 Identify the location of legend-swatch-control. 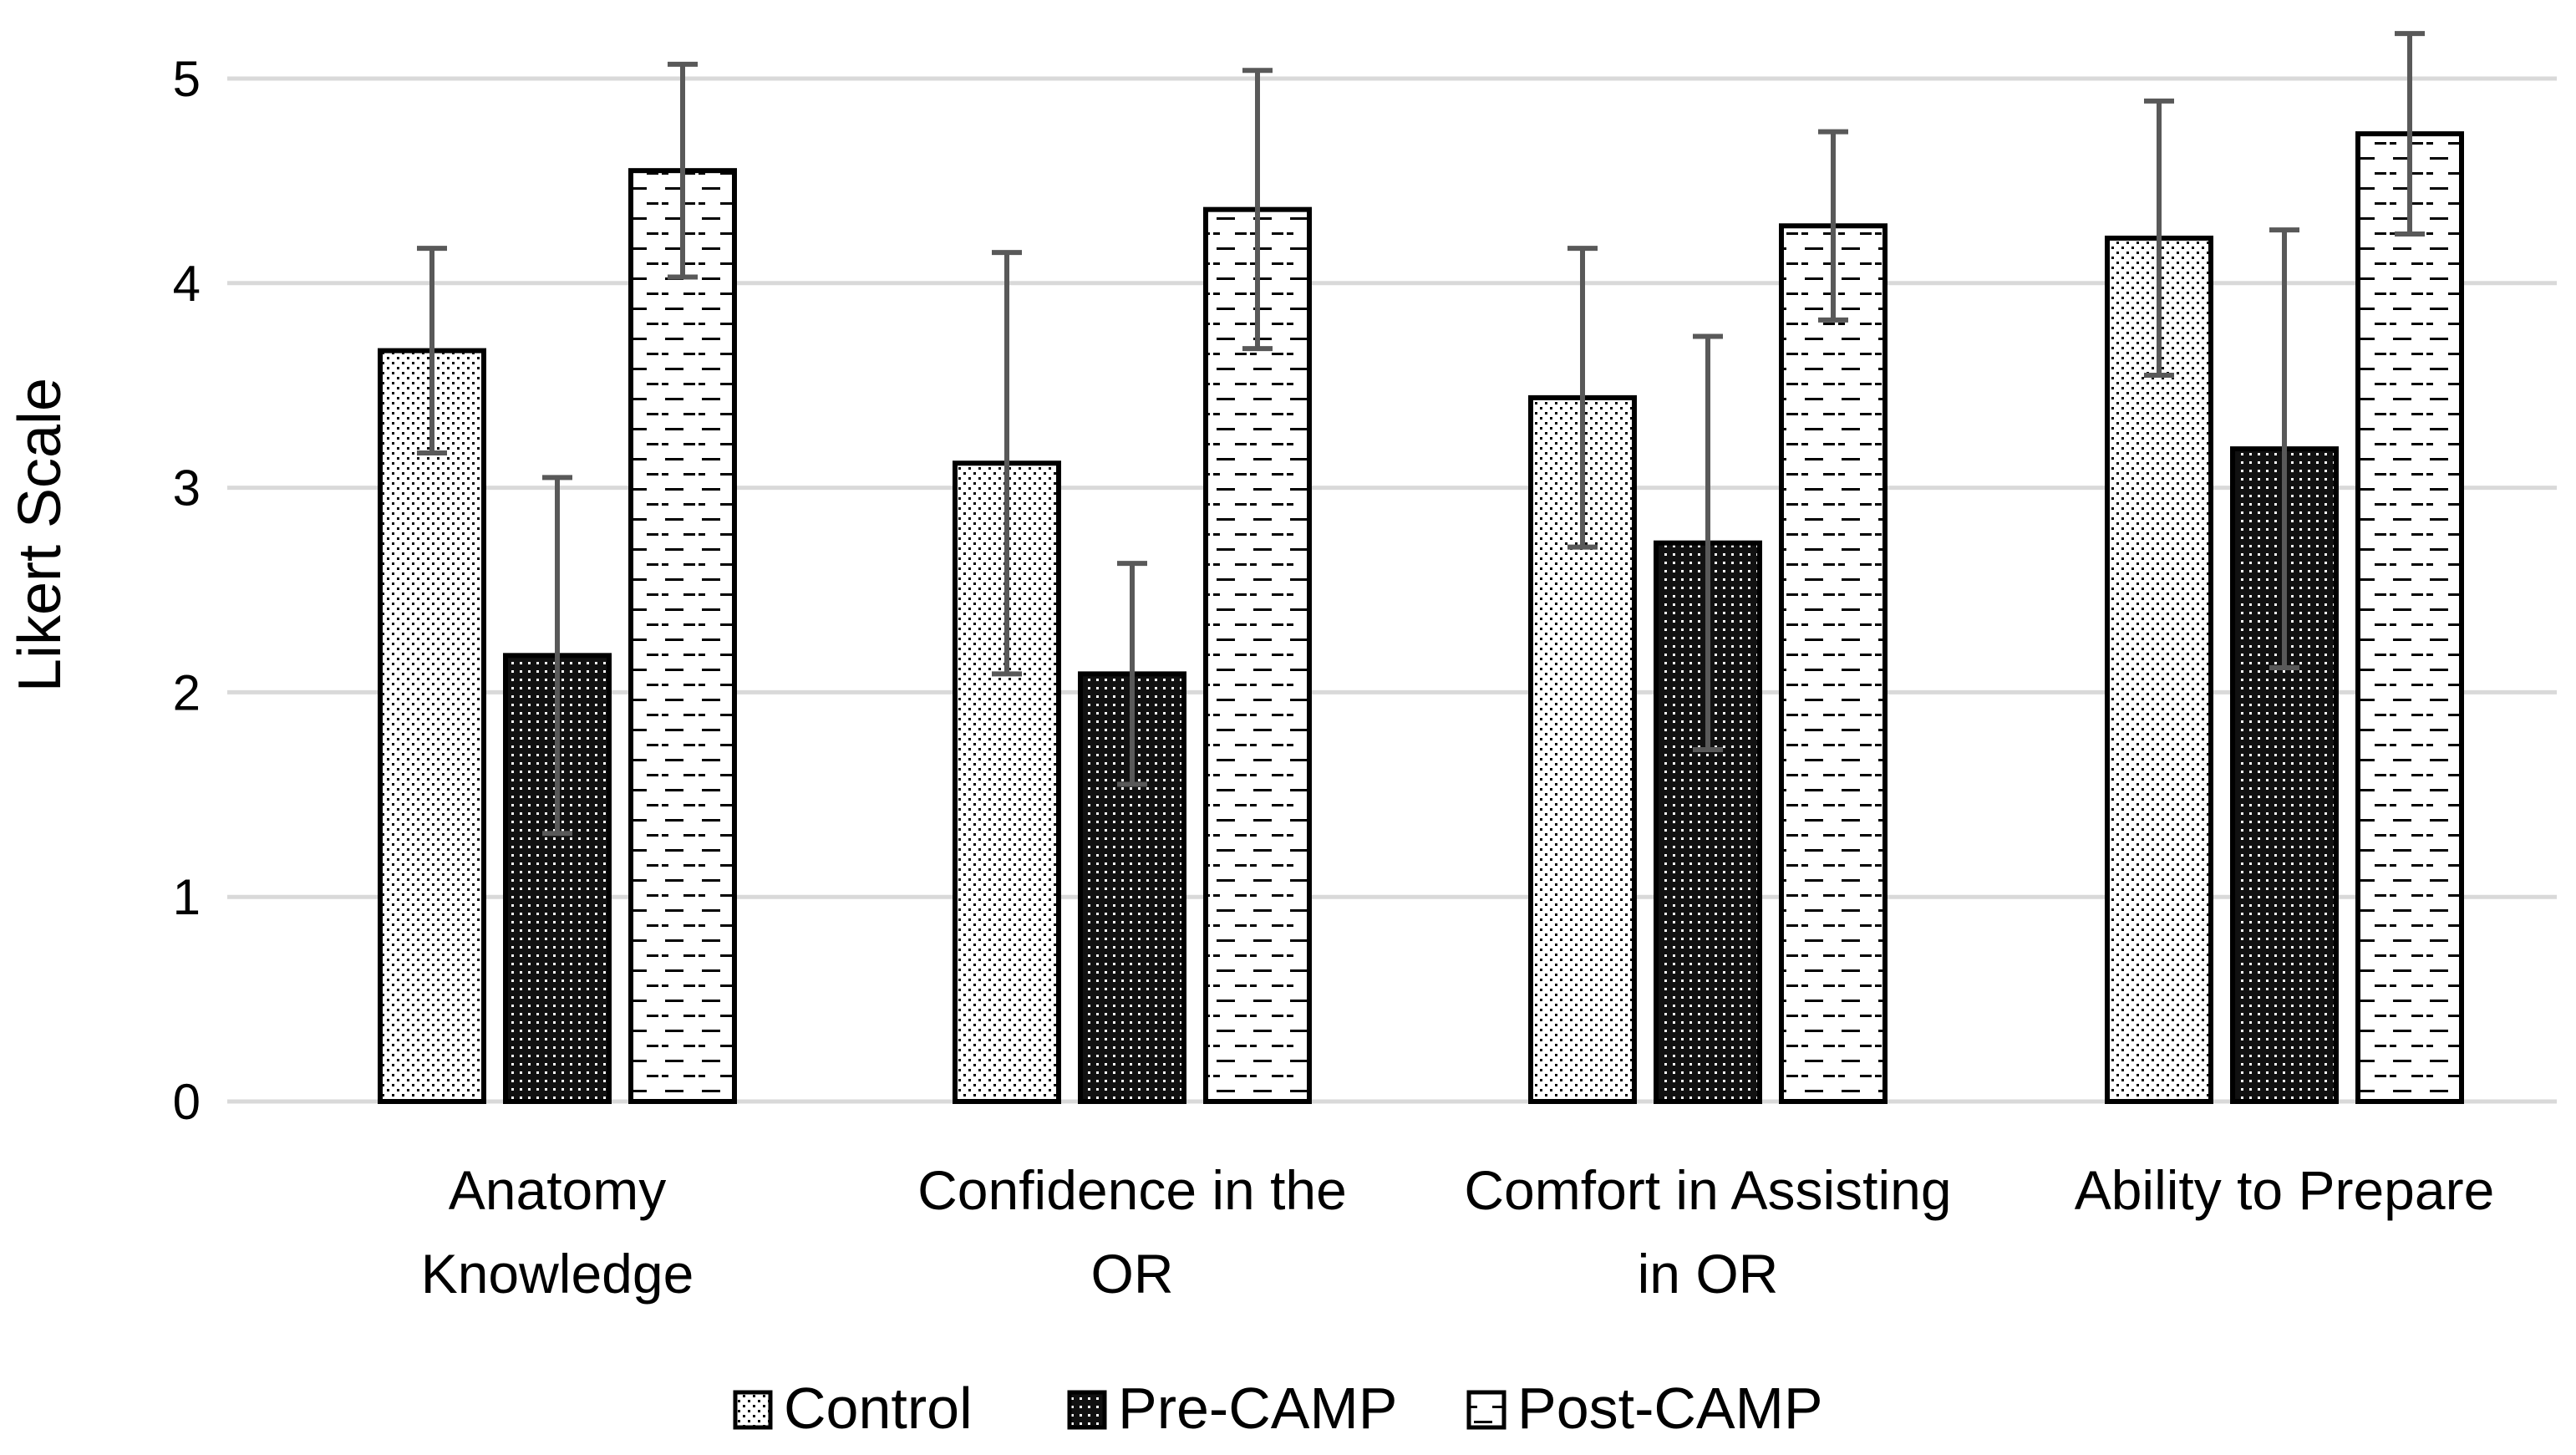
(753, 1410).